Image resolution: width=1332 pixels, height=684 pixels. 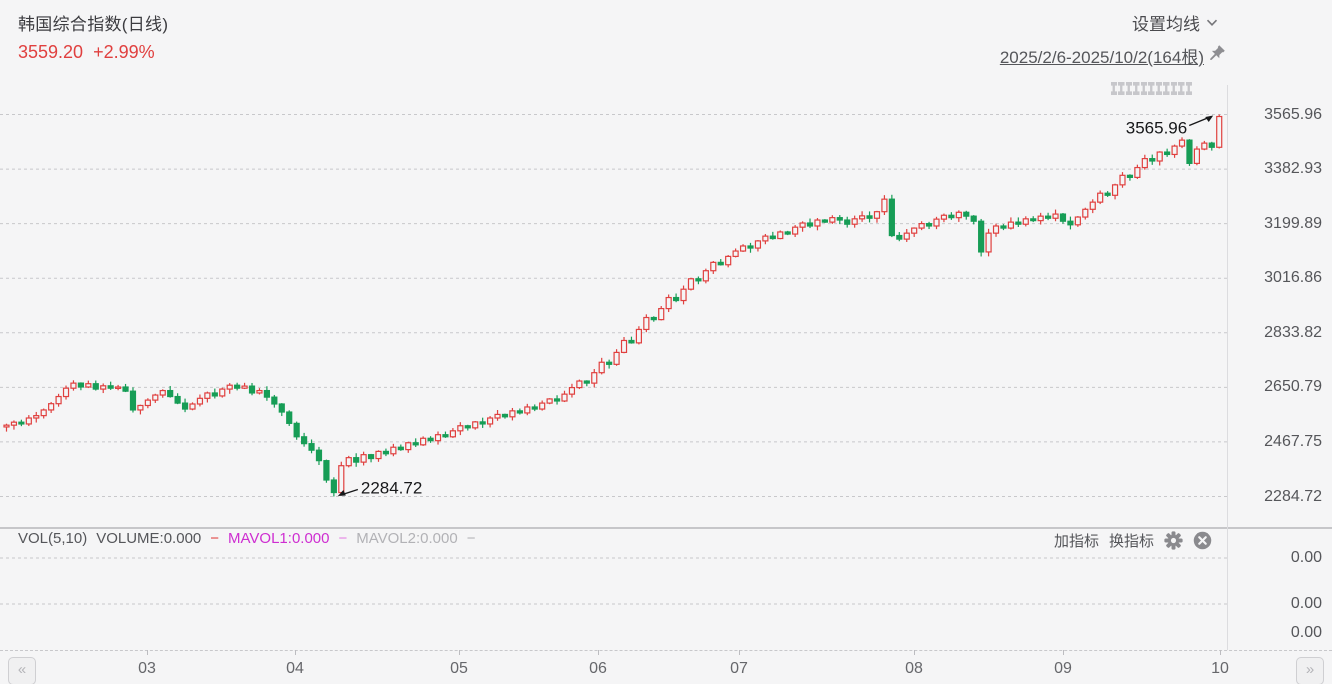 What do you see at coordinates (1293, 441) in the screenshot?
I see `y-axis-label: 2467.75` at bounding box center [1293, 441].